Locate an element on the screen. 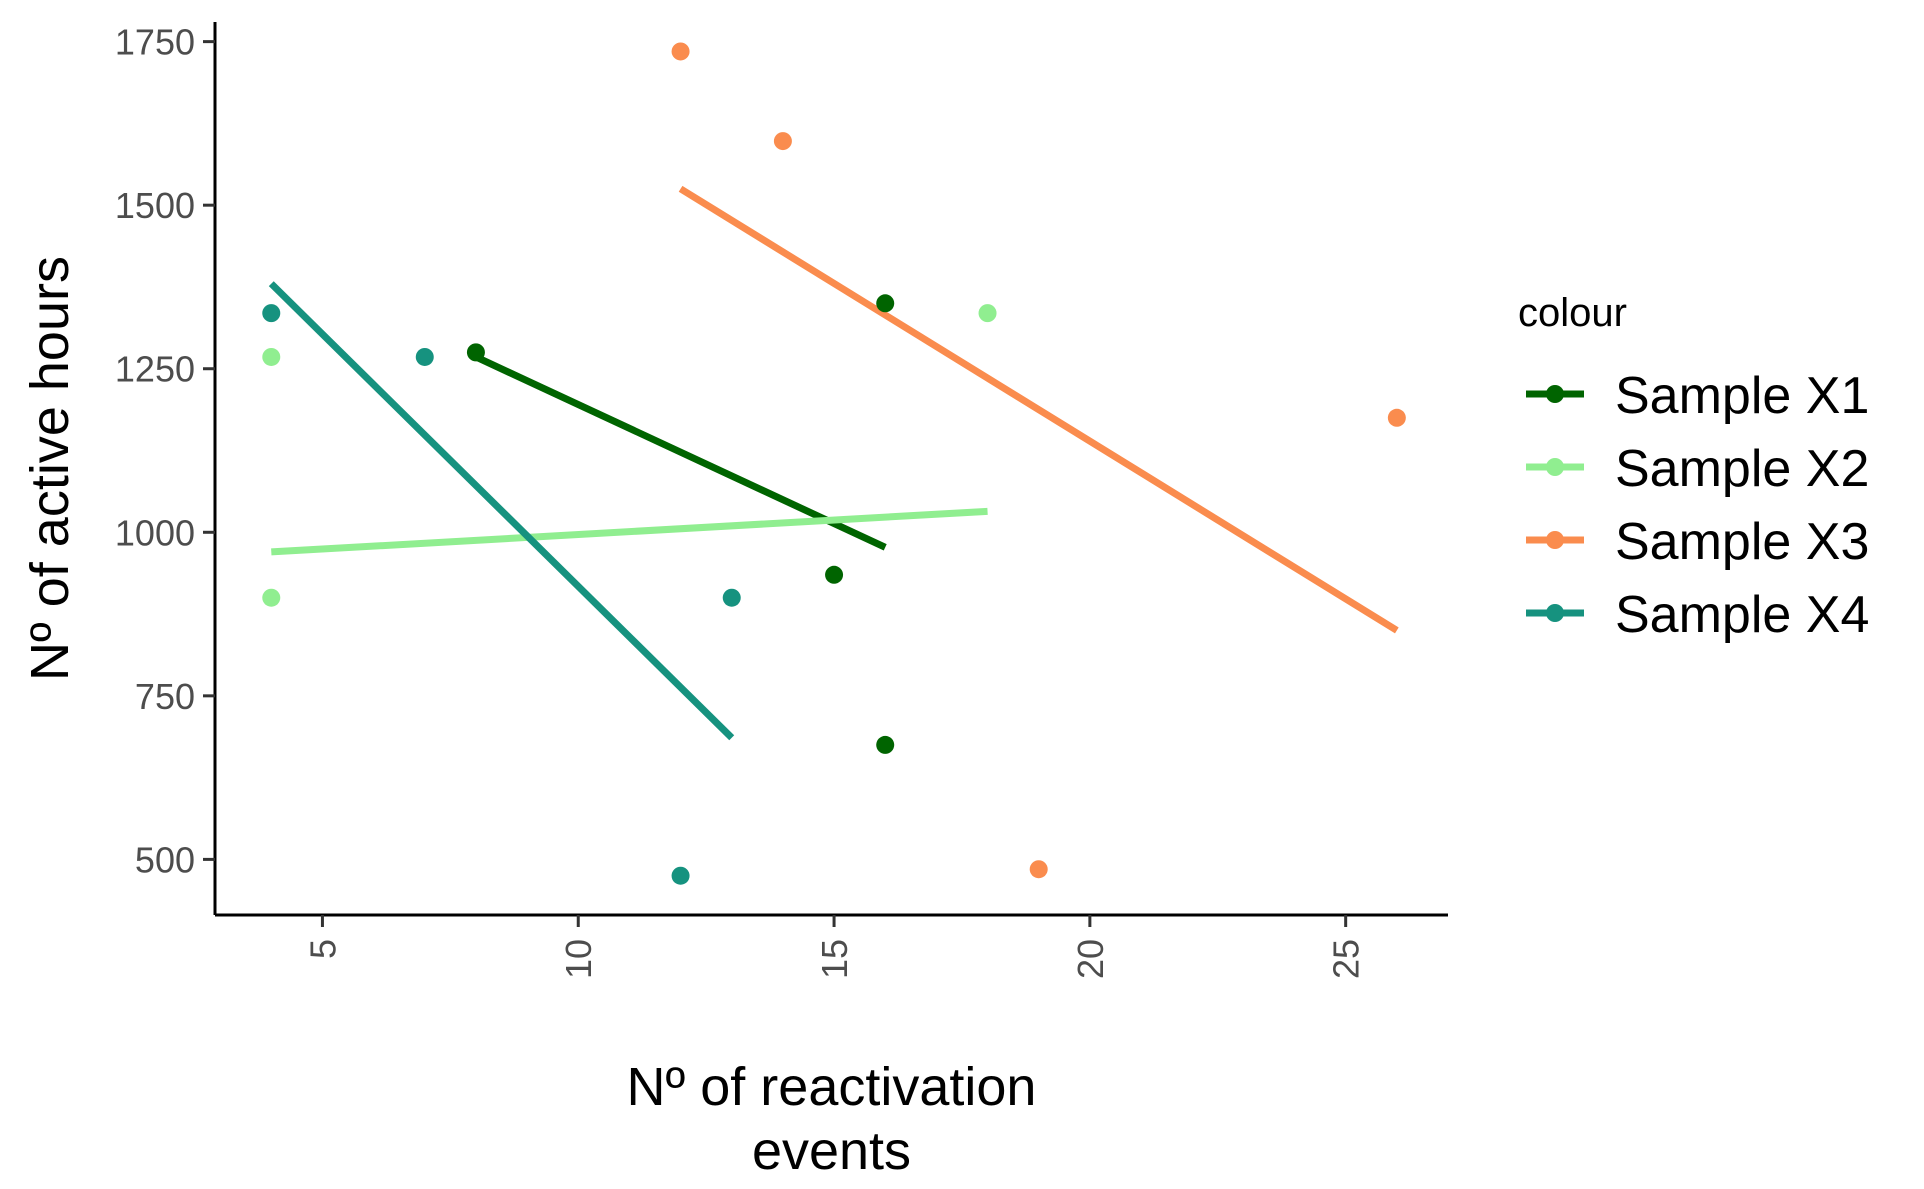 The image size is (1924, 1189). legend-label: Sample X3 is located at coordinates (1742, 542).